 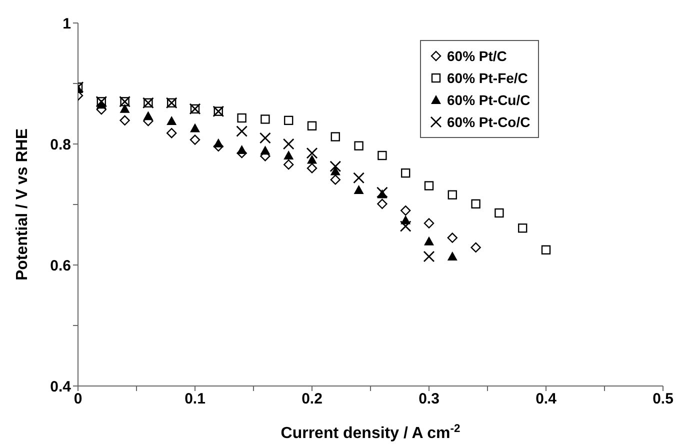 What do you see at coordinates (370, 432) in the screenshot?
I see `x-axis-title: Current density / A cm$^{-2}$` at bounding box center [370, 432].